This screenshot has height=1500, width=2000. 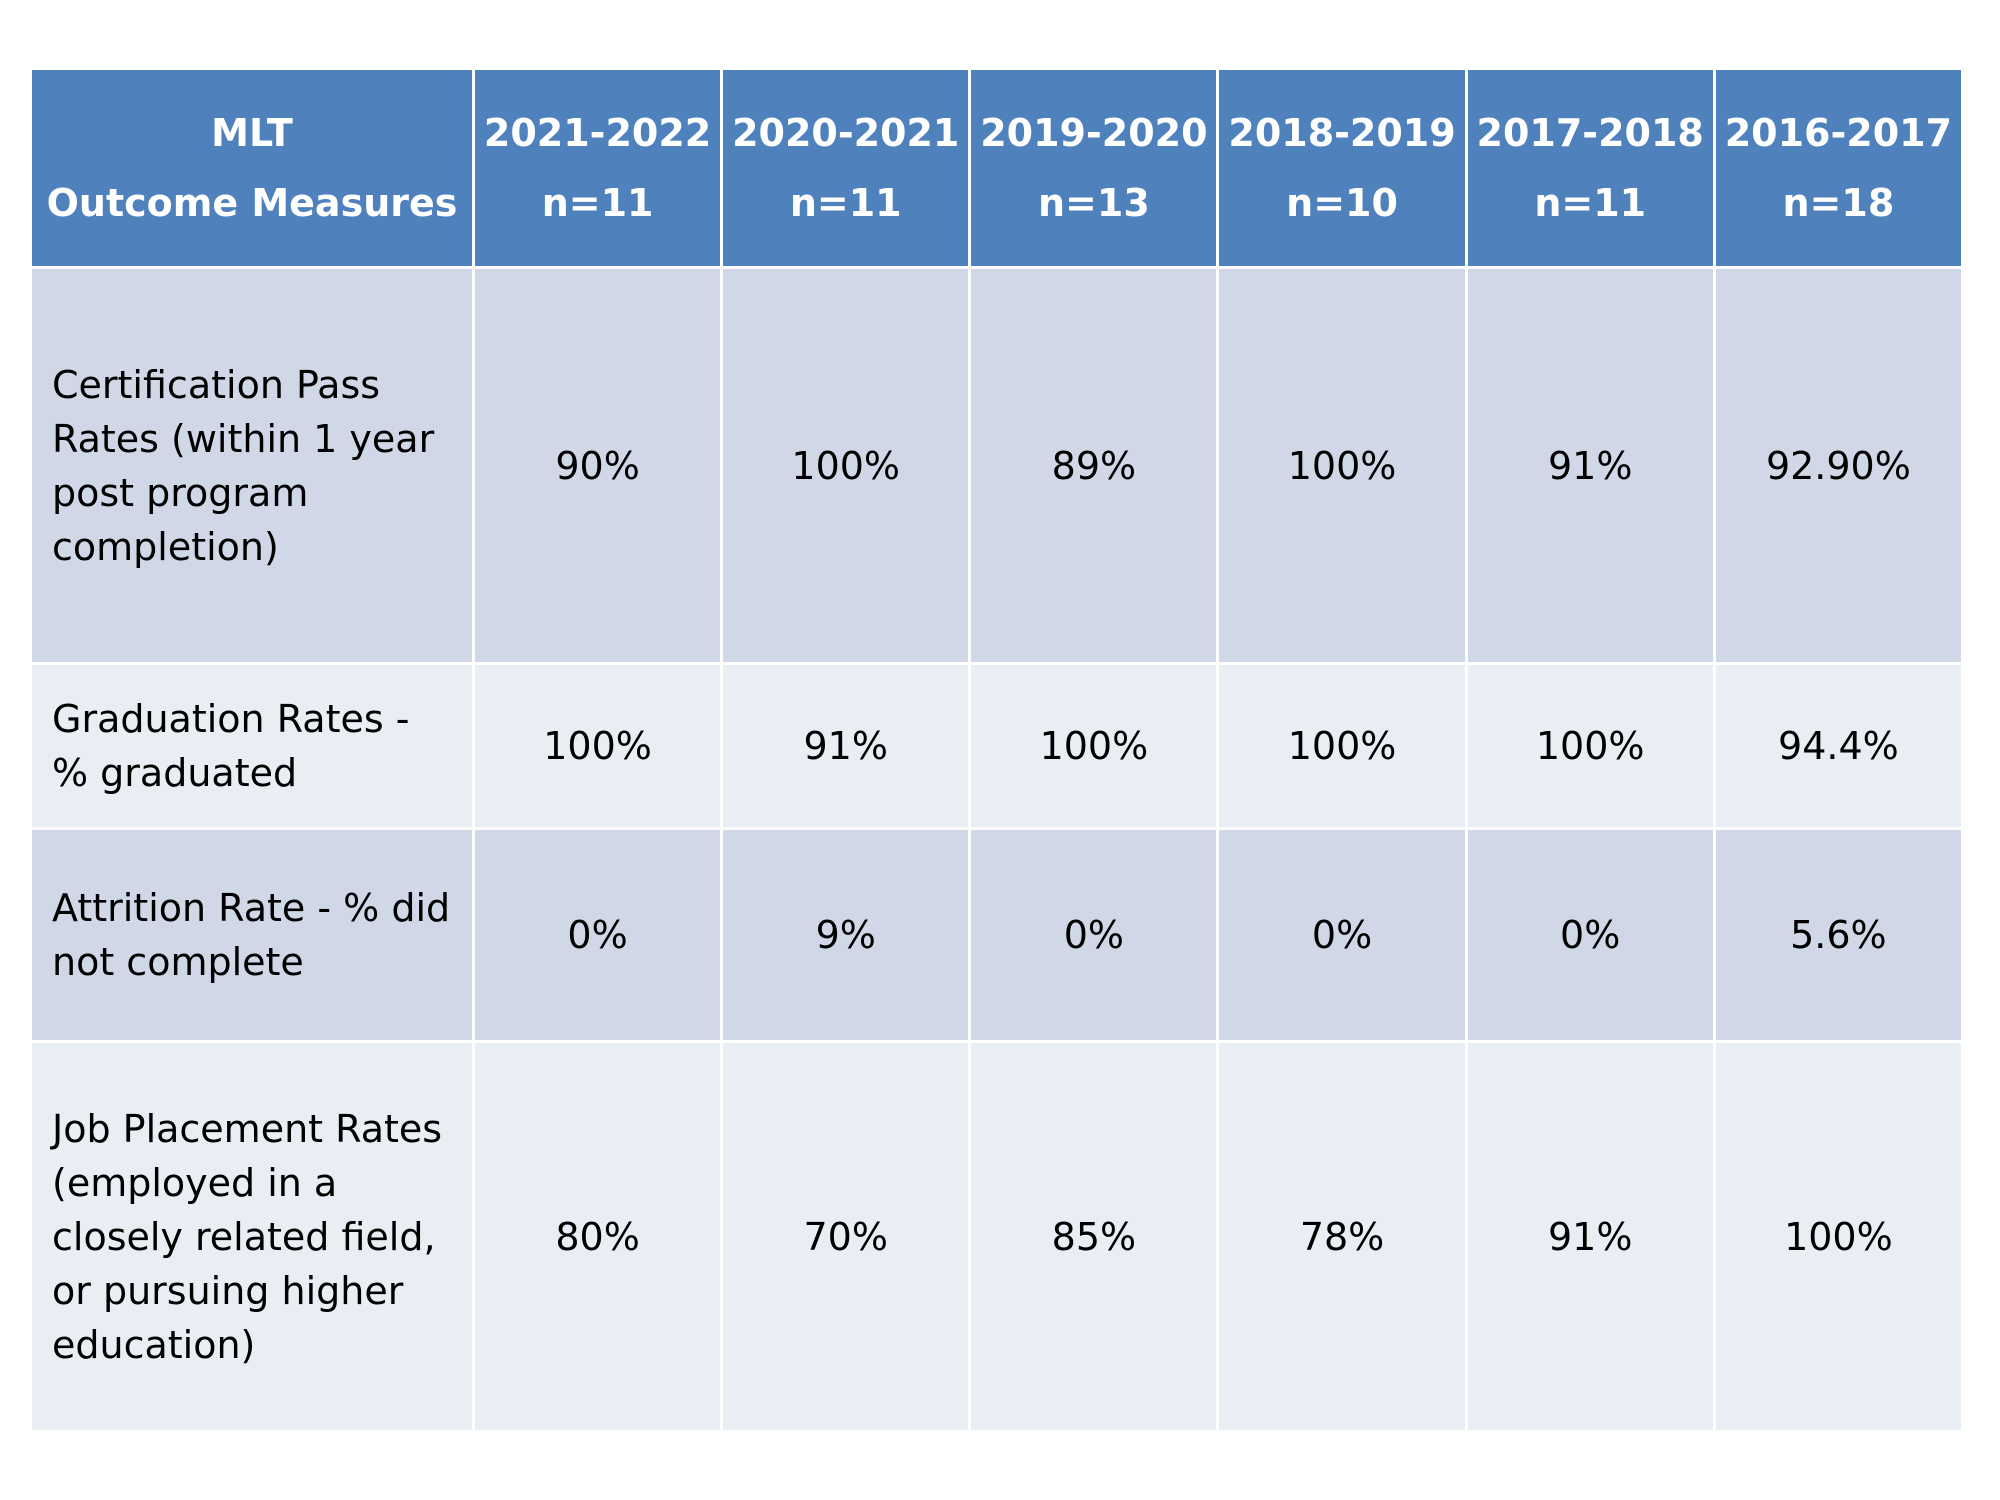 I want to click on header-year-label: 2017-2018, so click(x=1590, y=133).